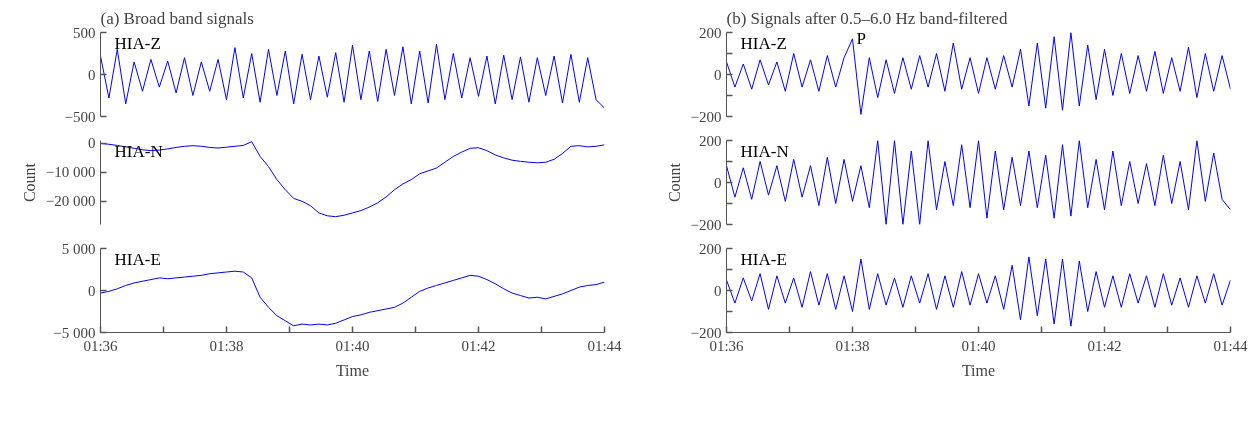  What do you see at coordinates (867, 18) in the screenshot?
I see `chart-title: (b) Signals after 0.5–6.0 Hz band-filtered` at bounding box center [867, 18].